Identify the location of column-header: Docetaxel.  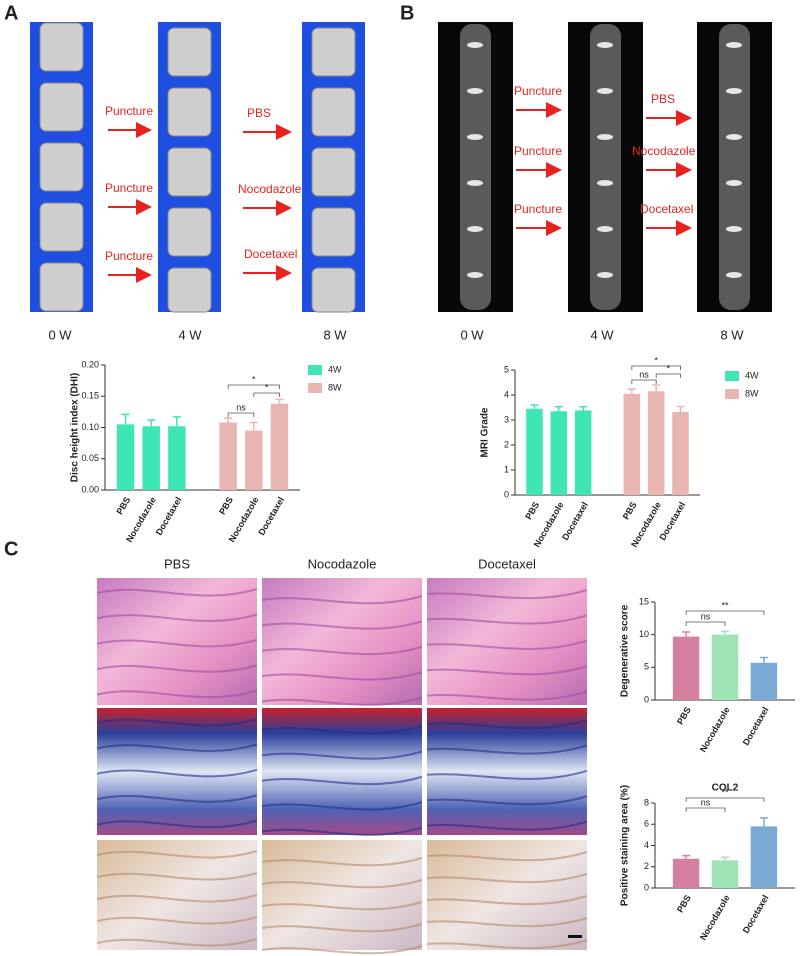
(507, 563).